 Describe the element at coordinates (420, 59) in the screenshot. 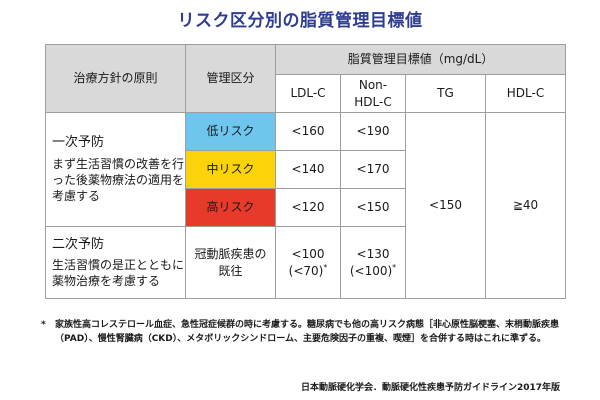

I see `header-target: 脂質管理目標値（mg/dL）` at that location.